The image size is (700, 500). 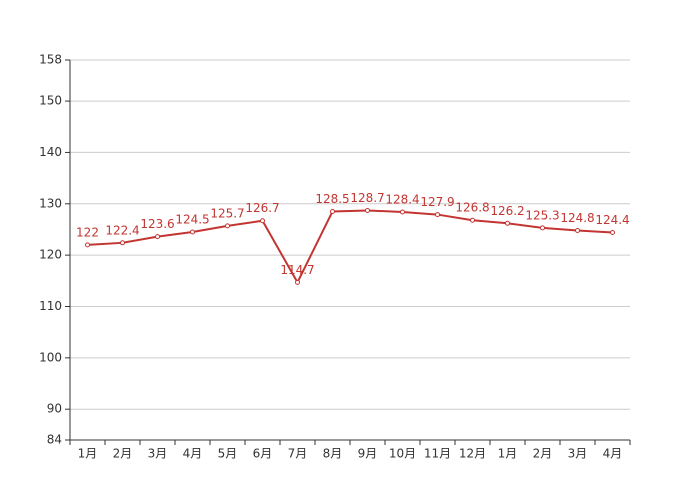 What do you see at coordinates (472, 454) in the screenshot?
I see `x-tick-label: 12月` at bounding box center [472, 454].